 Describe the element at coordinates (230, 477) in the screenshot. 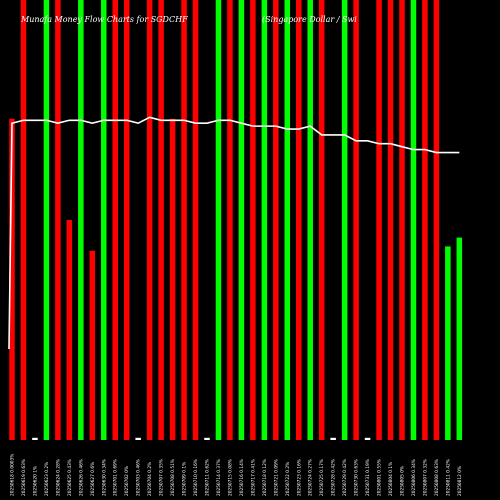

I see `x-tick-label-19: 20250715 0.08%` at that location.